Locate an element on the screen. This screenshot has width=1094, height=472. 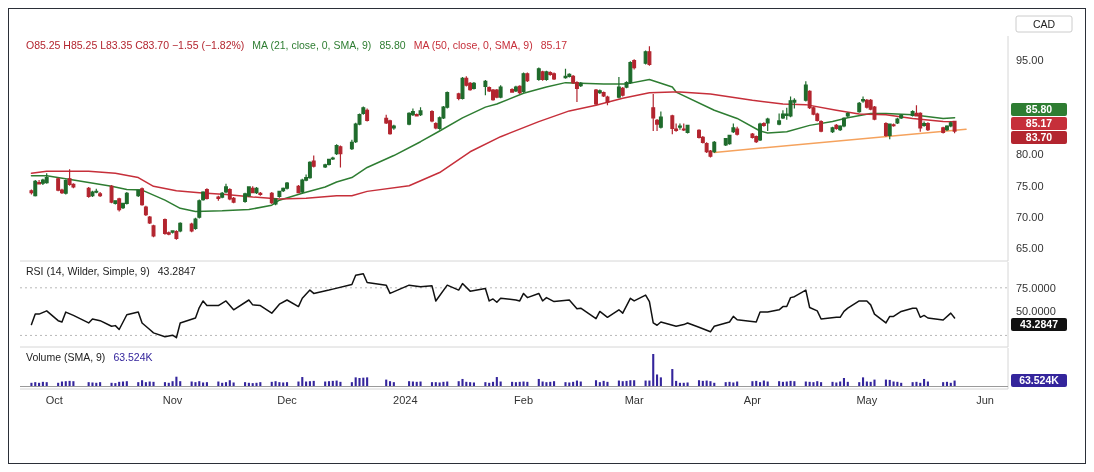
annotation: 85.17 is located at coordinates (554, 45).